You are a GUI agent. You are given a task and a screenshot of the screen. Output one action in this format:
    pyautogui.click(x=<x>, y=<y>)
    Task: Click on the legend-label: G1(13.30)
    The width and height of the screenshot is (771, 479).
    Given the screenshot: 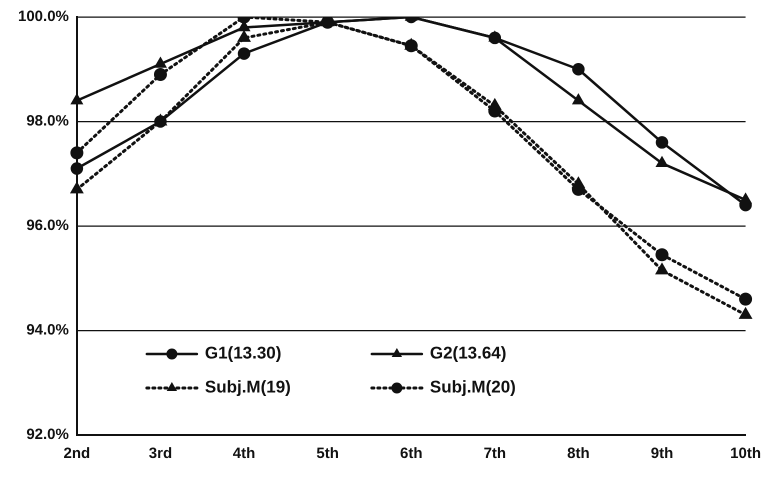 What is the action you would take?
    pyautogui.click(x=243, y=353)
    